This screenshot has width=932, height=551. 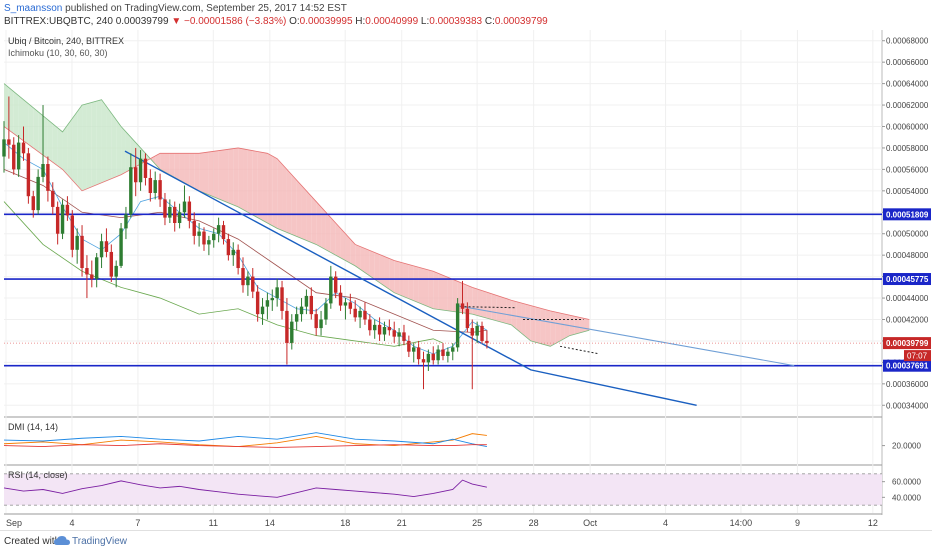 I want to click on low-value: 0.00039383, so click(x=456, y=21).